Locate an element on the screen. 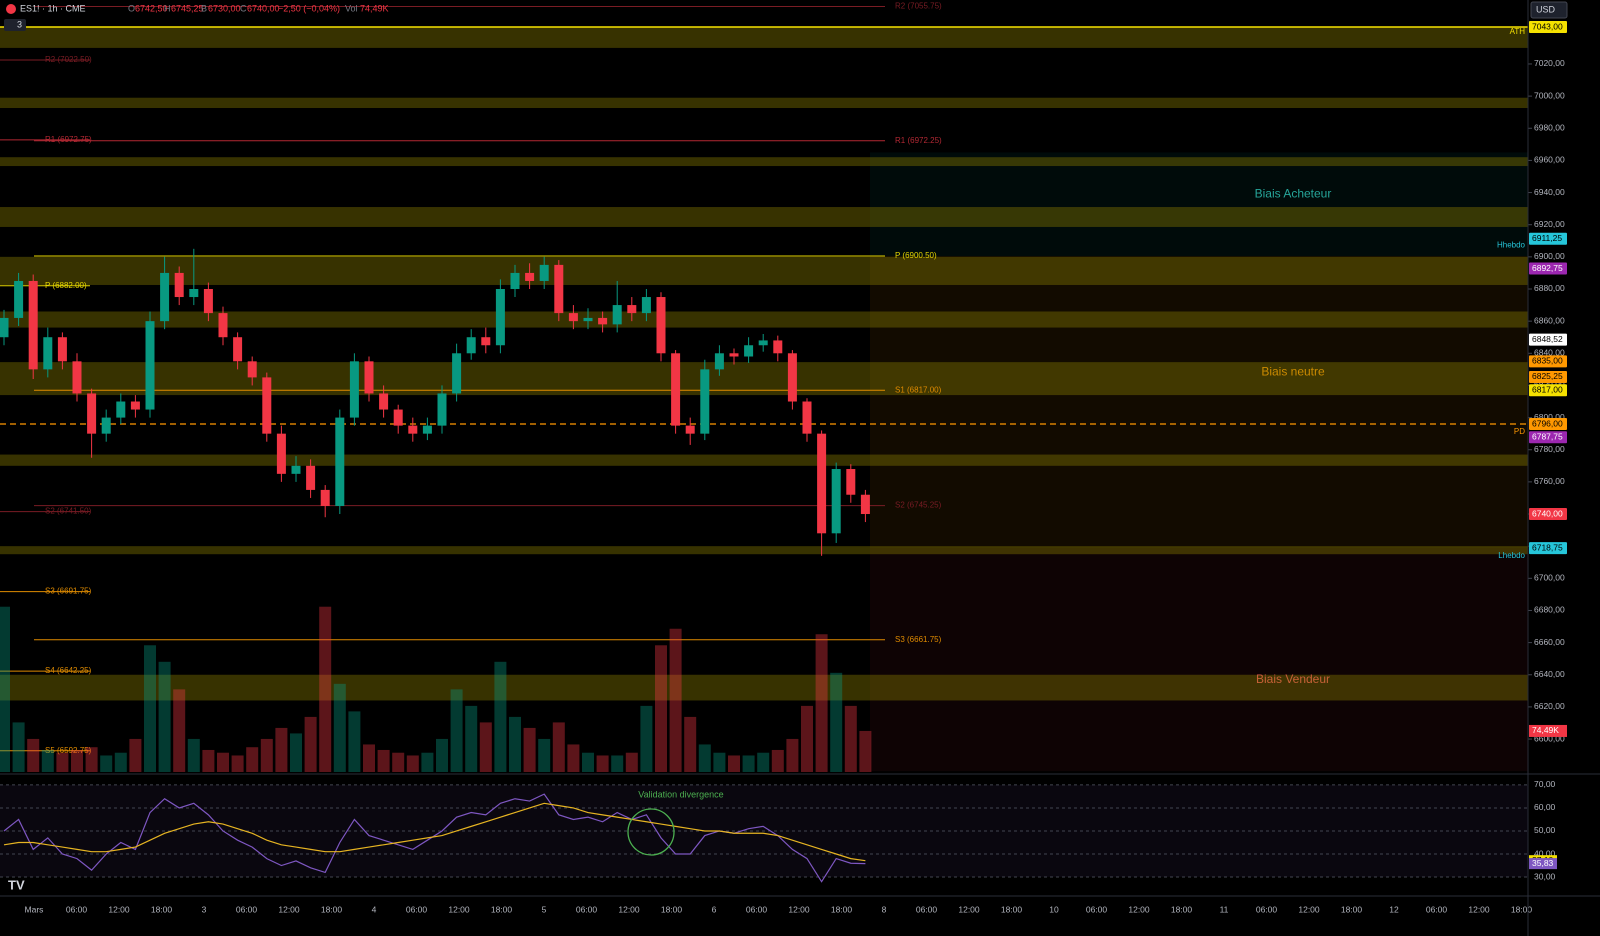 This screenshot has height=936, width=1600. y-tick-label: 6860,00 is located at coordinates (1549, 320).